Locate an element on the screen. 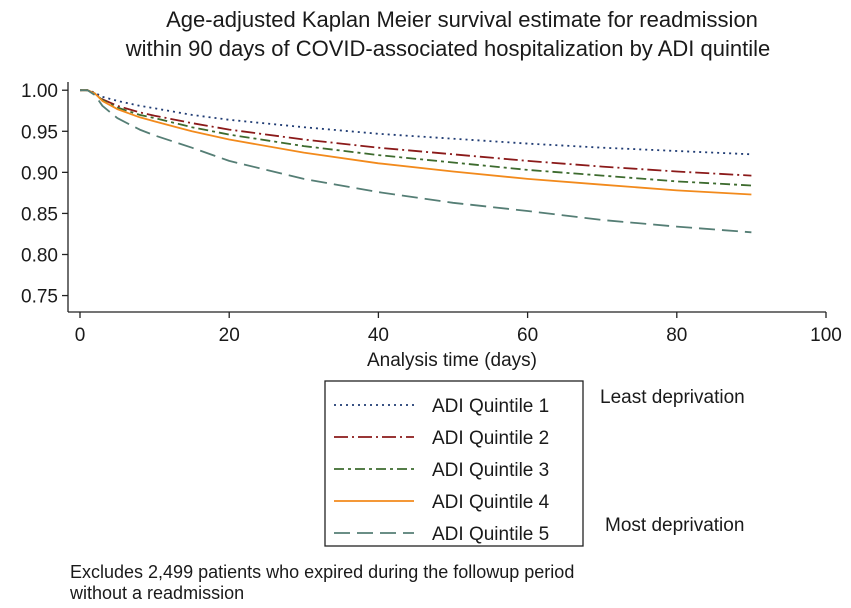 The width and height of the screenshot is (851, 608). legend-box is located at coordinates (454, 463).